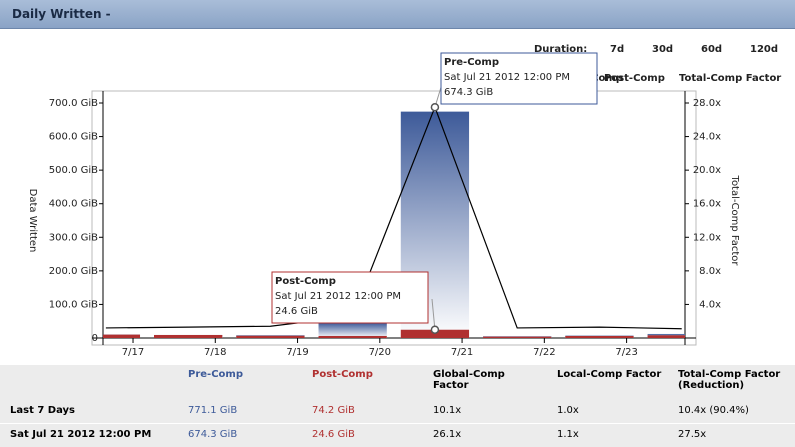 Image resolution: width=795 pixels, height=447 pixels. What do you see at coordinates (433, 314) in the screenshot?
I see `tooltip-connector` at bounding box center [433, 314].